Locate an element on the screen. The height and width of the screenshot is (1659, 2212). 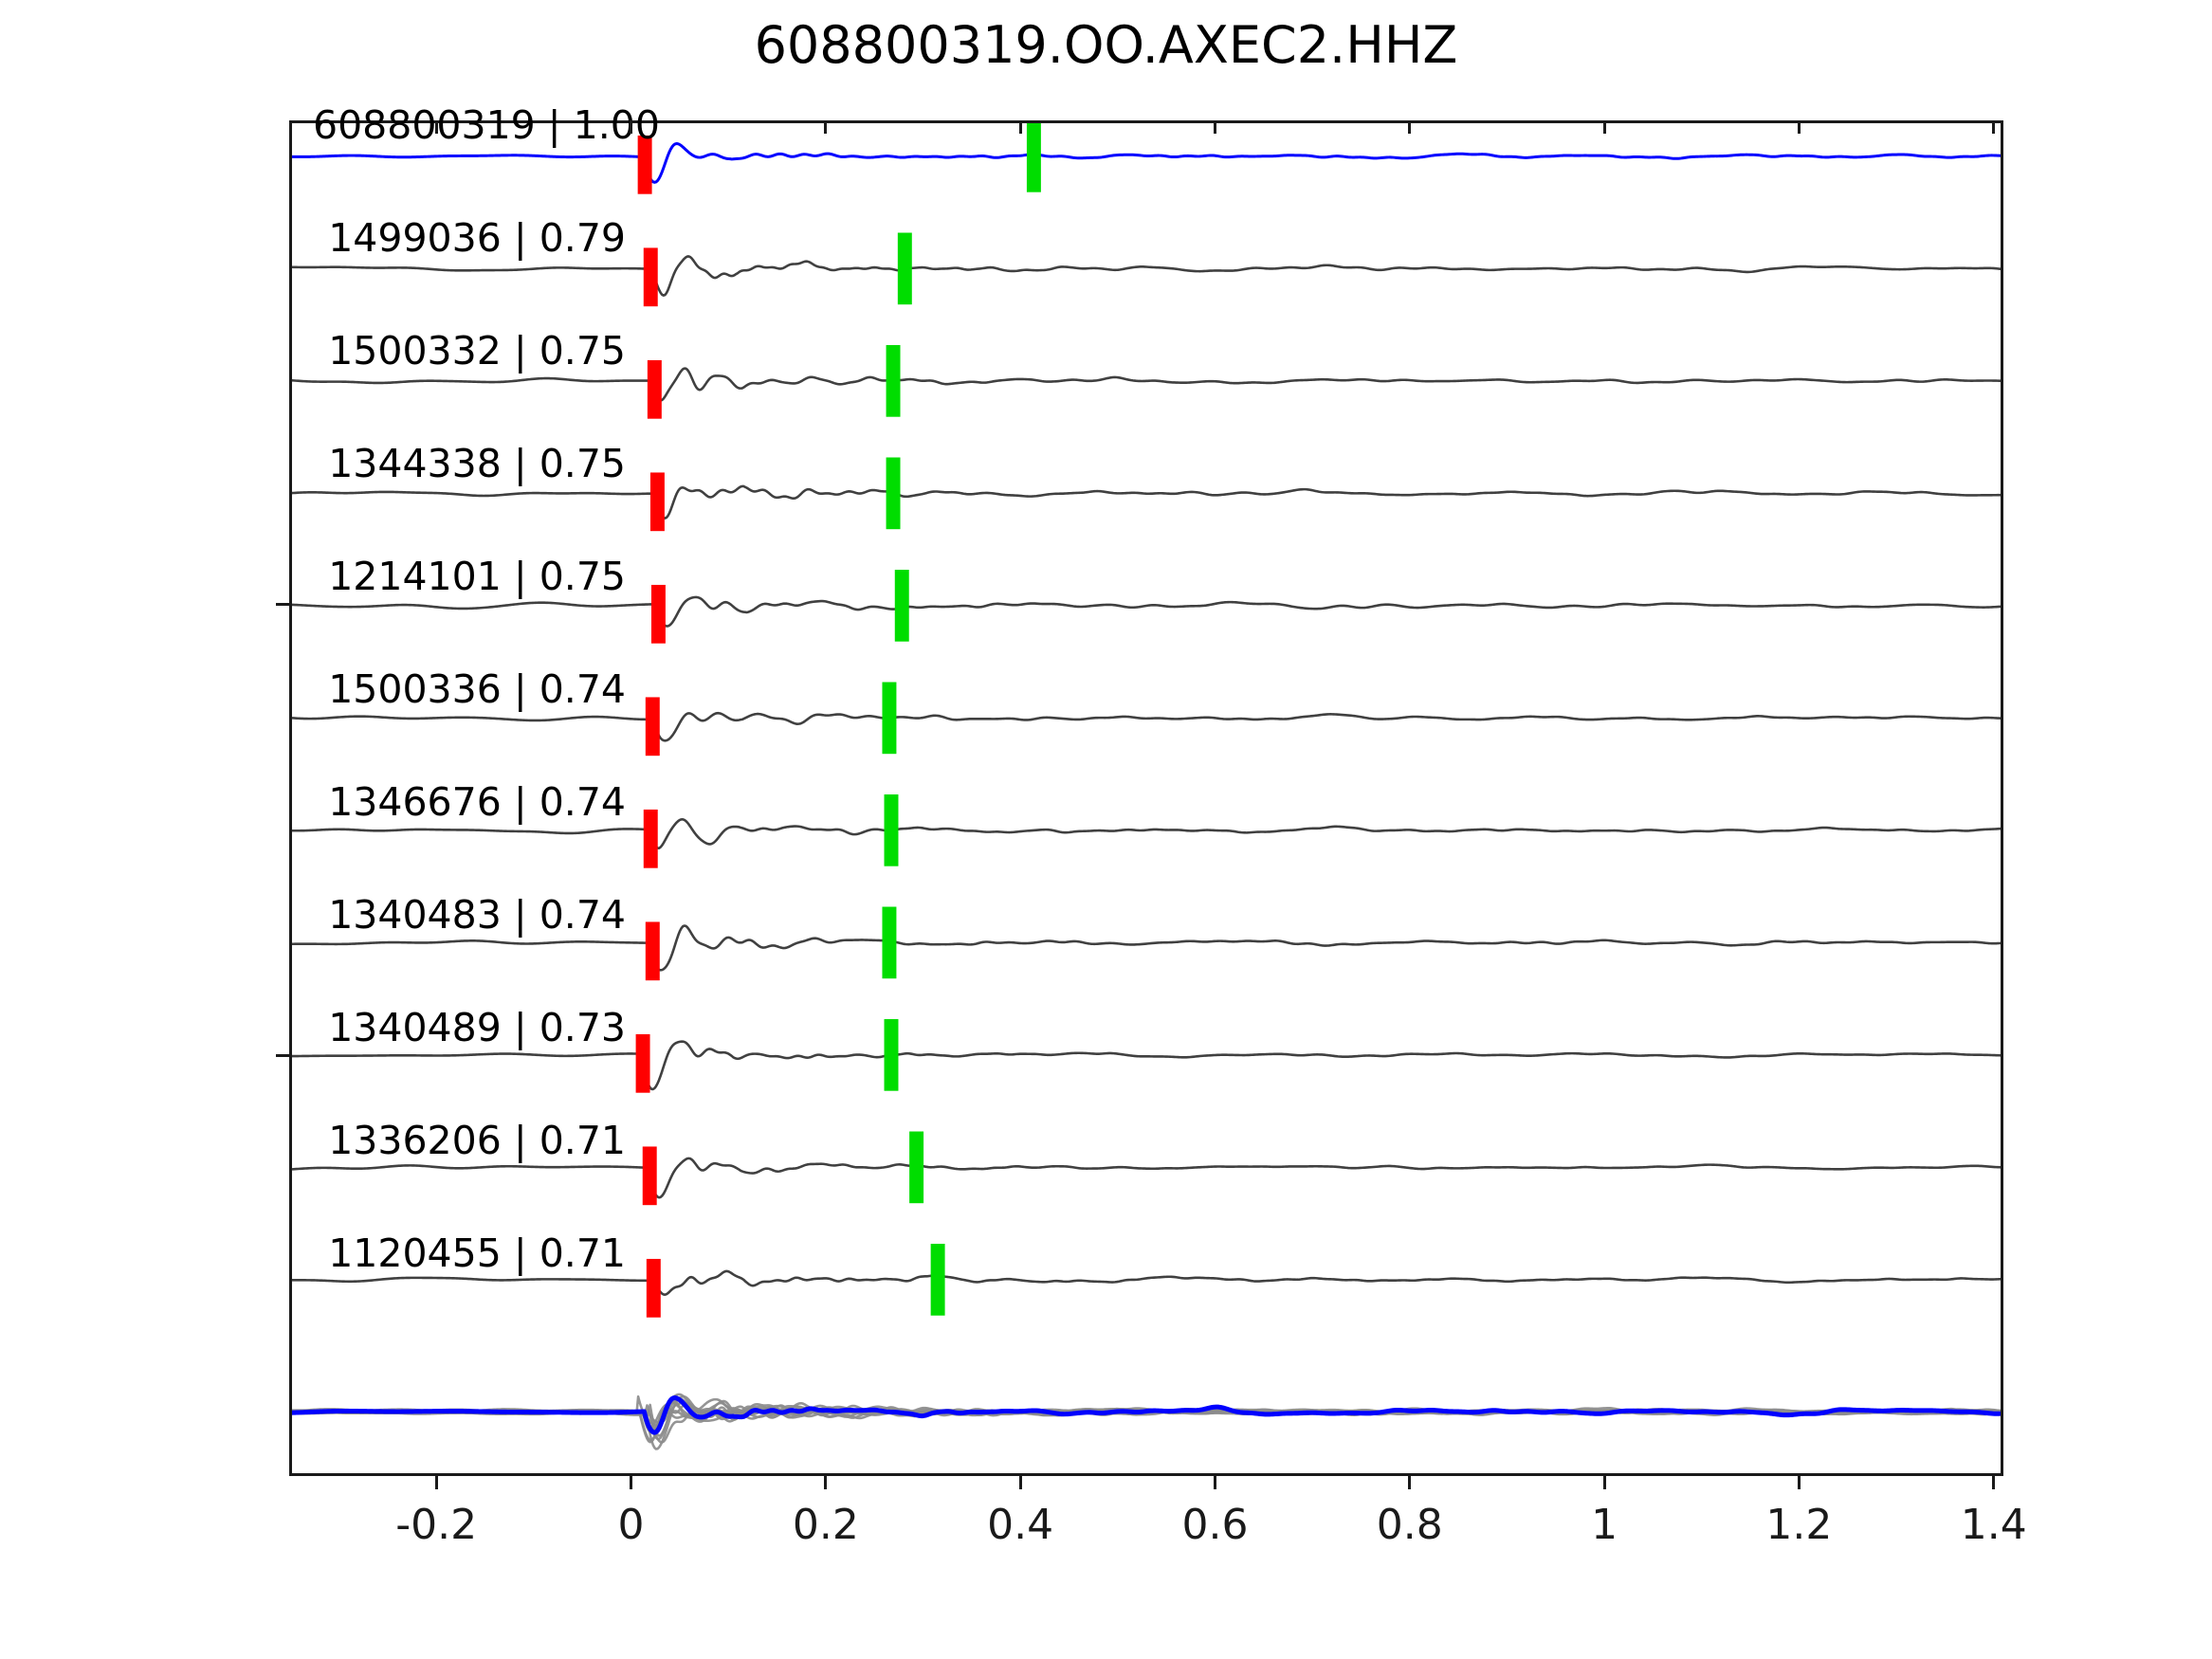
trace-label: 608800319 | 1.00 is located at coordinates (486, 125).